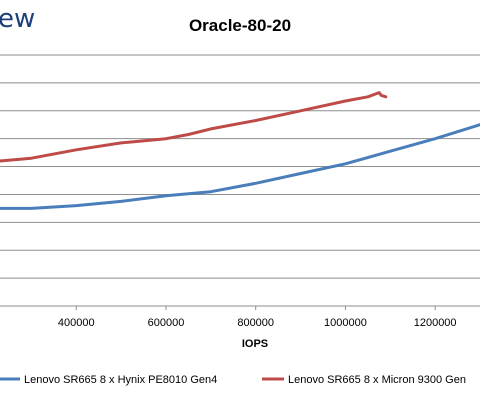 Image resolution: width=480 pixels, height=401 pixels. I want to click on x-axis-ticks: 400000 600000 800000 1000000 1200000, so click(257, 317).